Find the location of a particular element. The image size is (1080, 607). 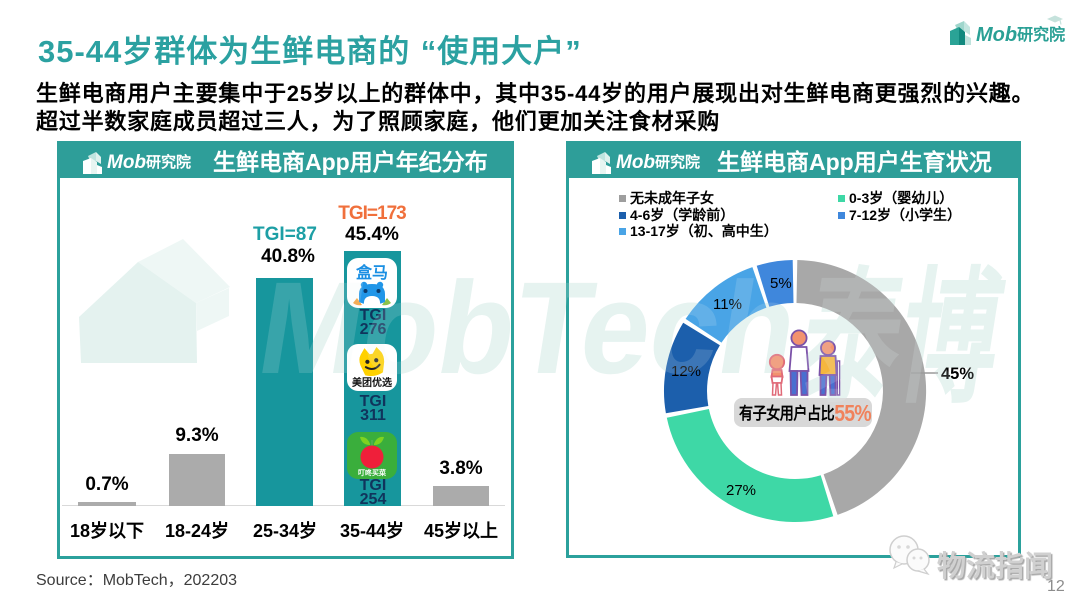

svg-text: 27% is located at coordinates (741, 490).